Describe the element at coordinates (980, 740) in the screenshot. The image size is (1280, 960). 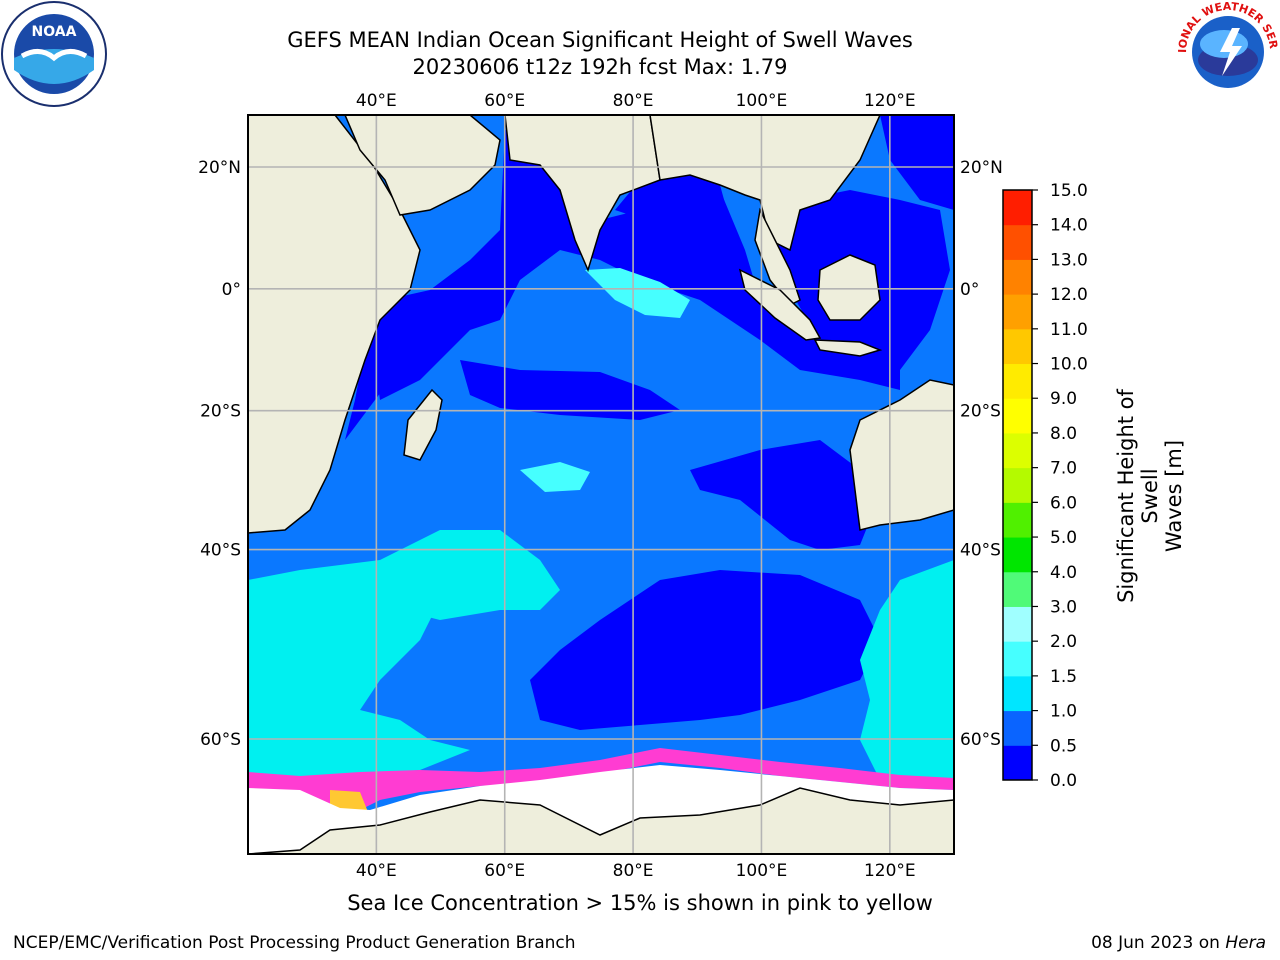
I see `lat-tick-label-right: 60°S` at that location.